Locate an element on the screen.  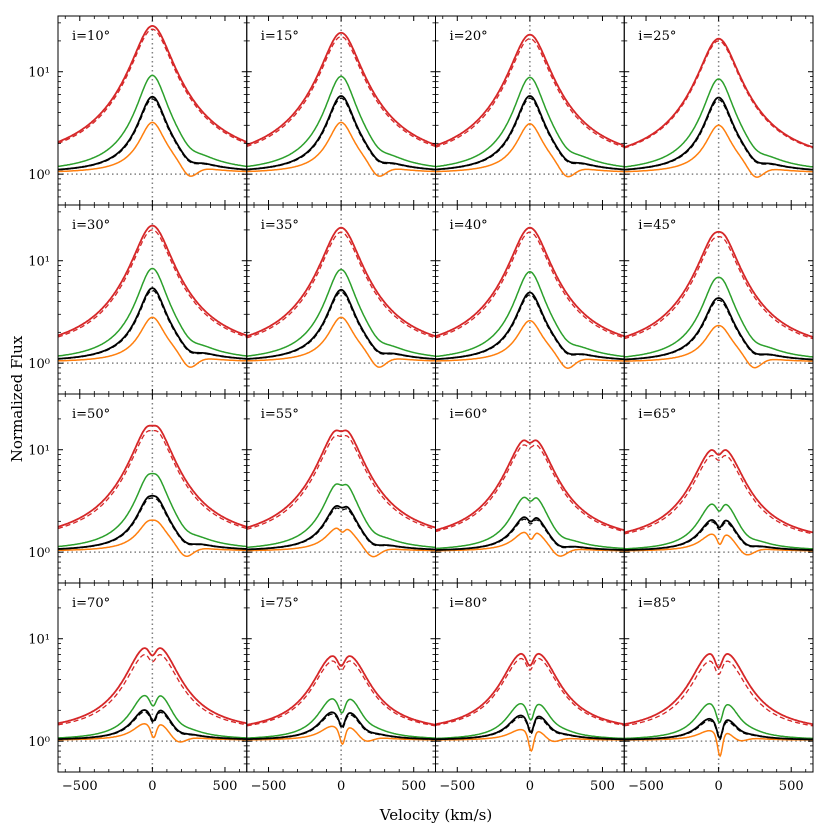
x-tick-label: 0 is located at coordinates (718, 786).